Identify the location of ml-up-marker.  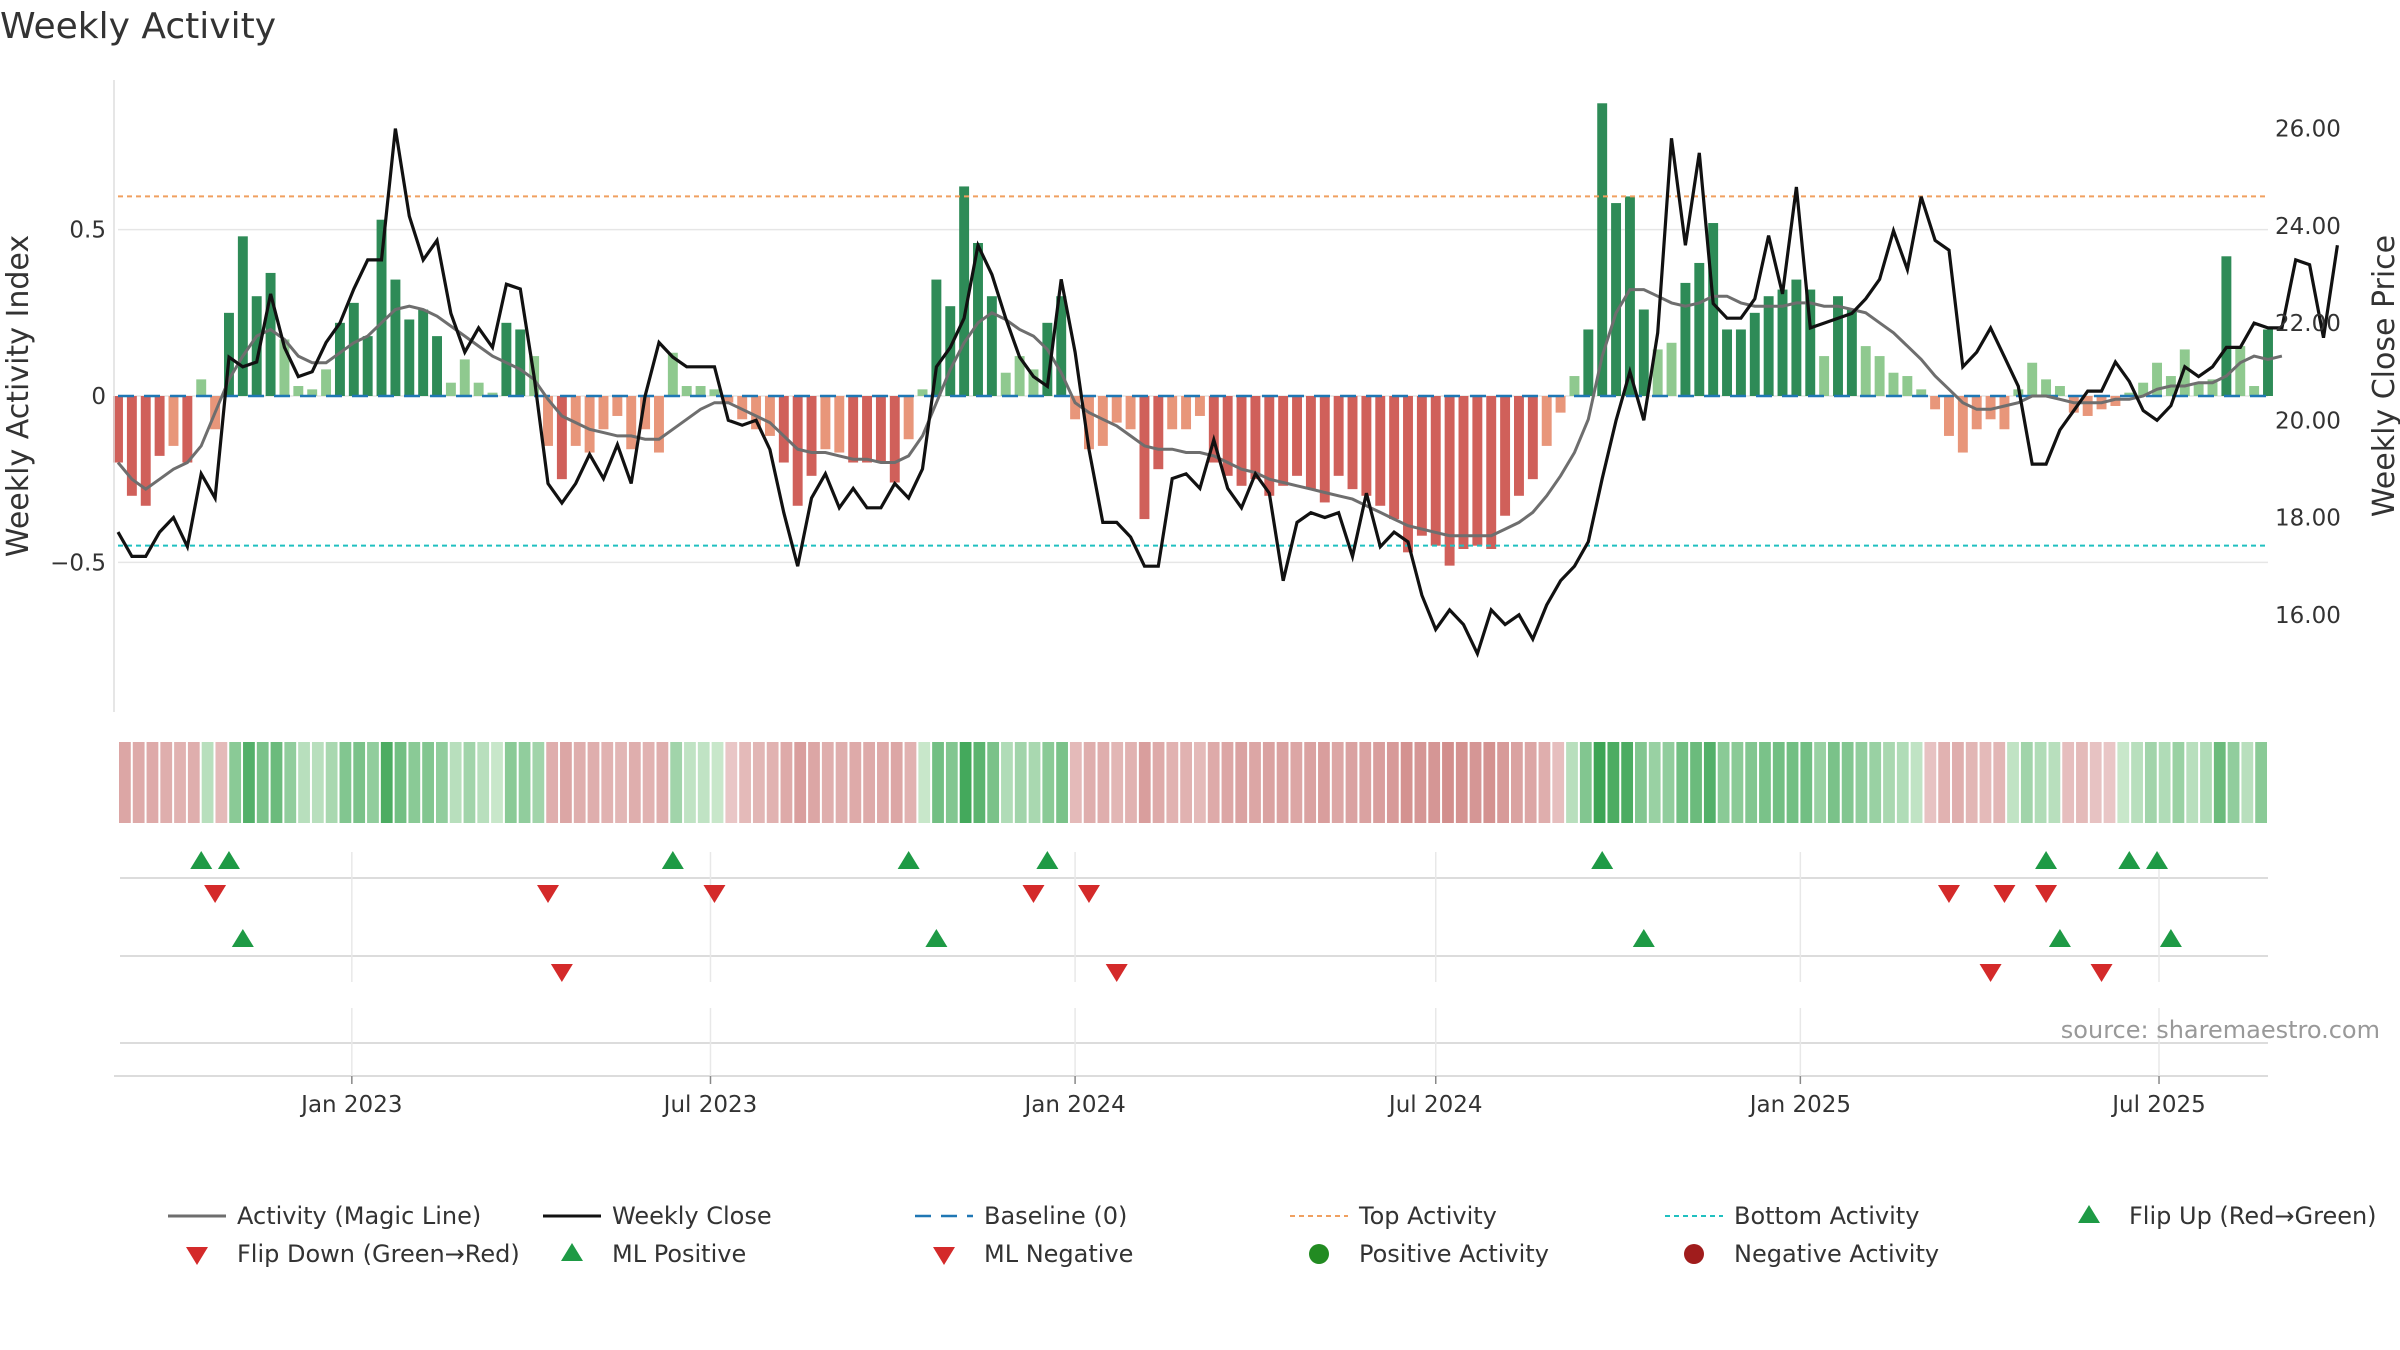
(936, 938).